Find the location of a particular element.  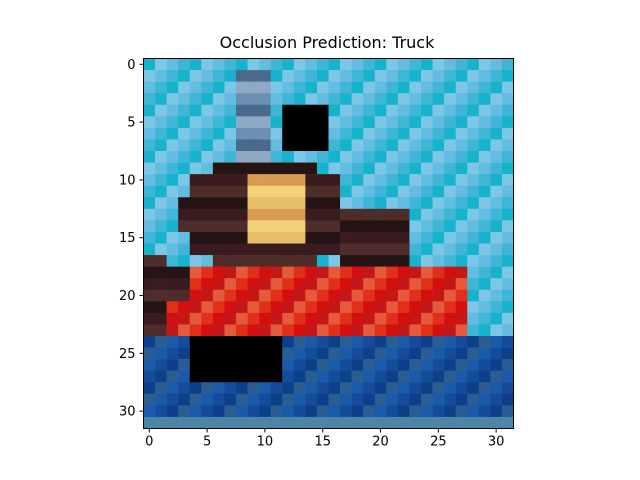

y-tick-label: 15 is located at coordinates (127, 238).